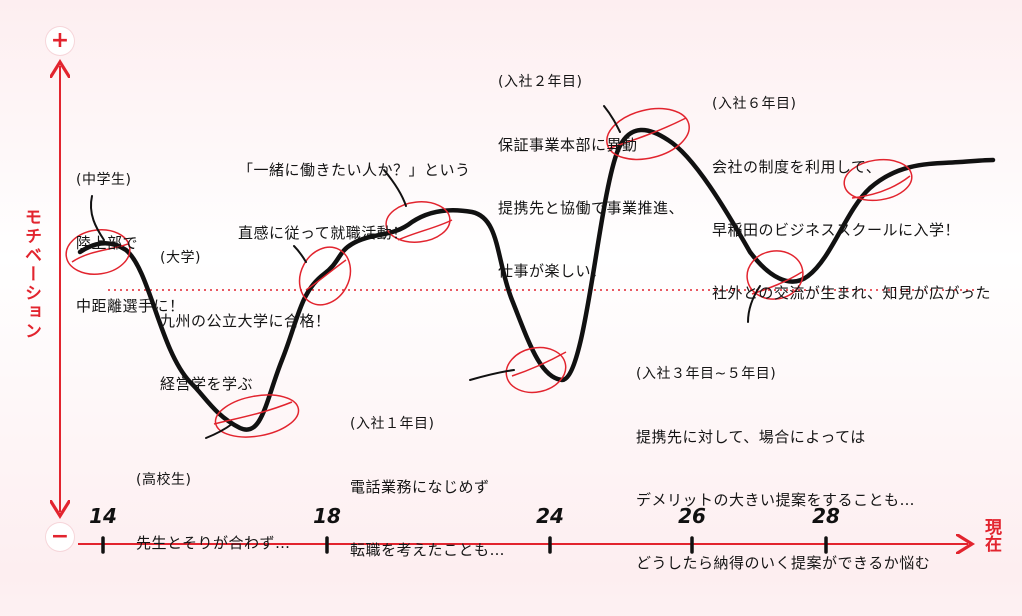 Image resolution: width=1022 pixels, height=616 pixels. I want to click on minus-marker: −, so click(60, 537).